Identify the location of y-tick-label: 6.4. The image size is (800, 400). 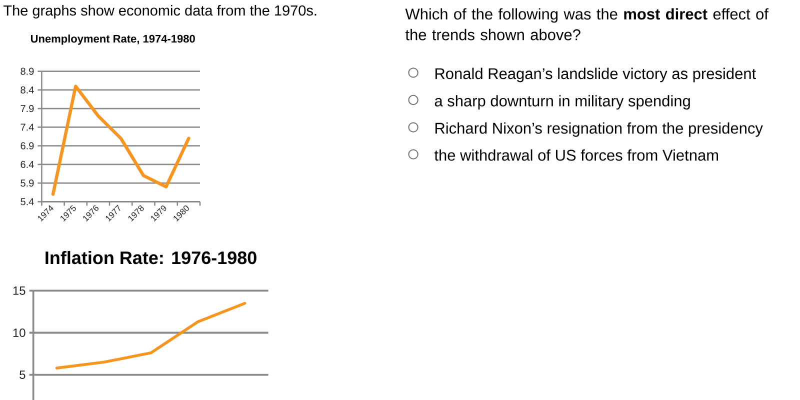
(27, 164).